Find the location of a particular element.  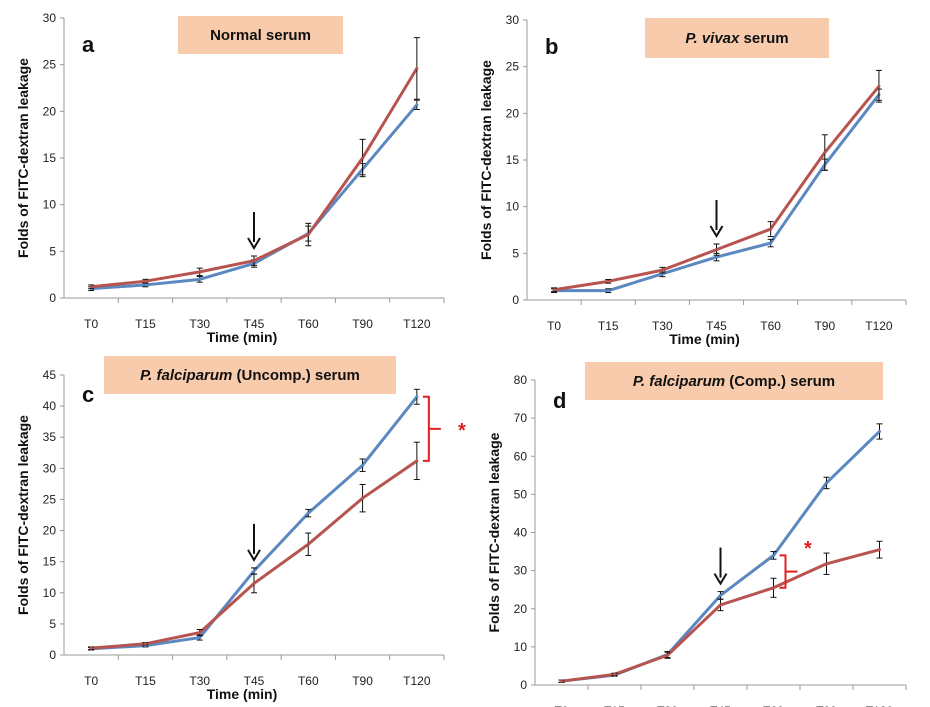

series-line-series_blue is located at coordinates (255, 523).